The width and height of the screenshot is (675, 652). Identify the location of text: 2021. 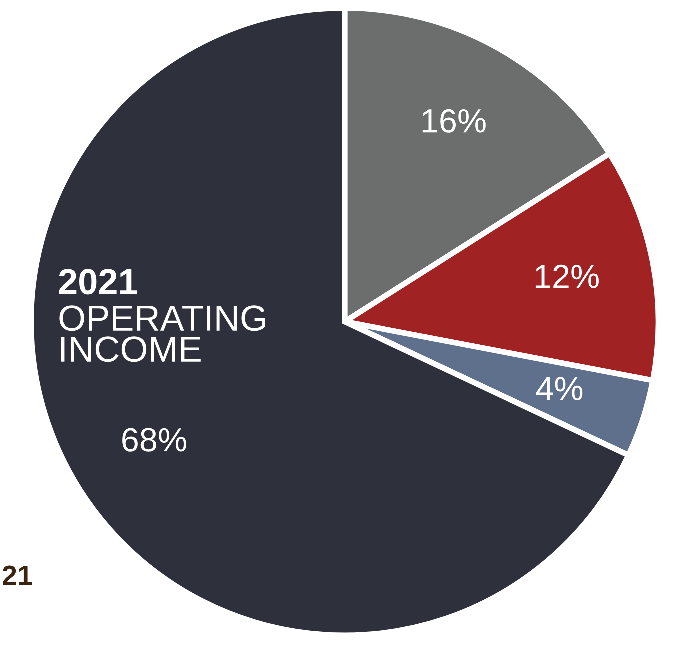
(98, 282).